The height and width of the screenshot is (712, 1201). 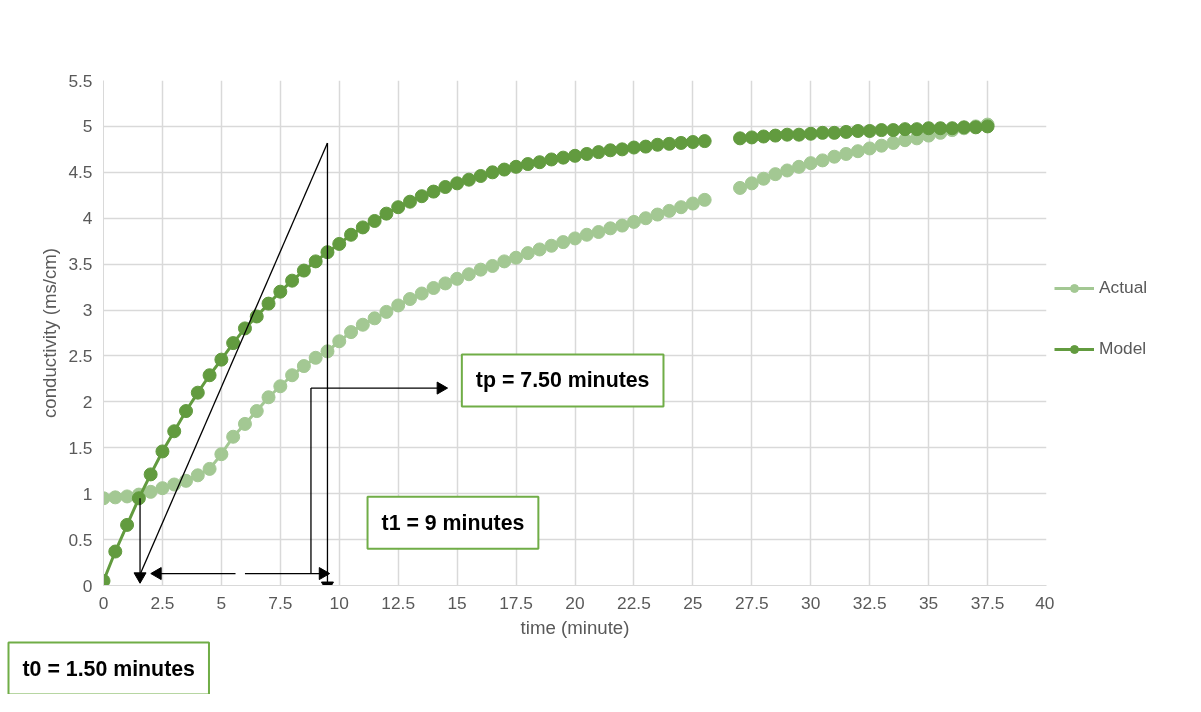 I want to click on y-tick-label: 3, so click(x=87, y=310).